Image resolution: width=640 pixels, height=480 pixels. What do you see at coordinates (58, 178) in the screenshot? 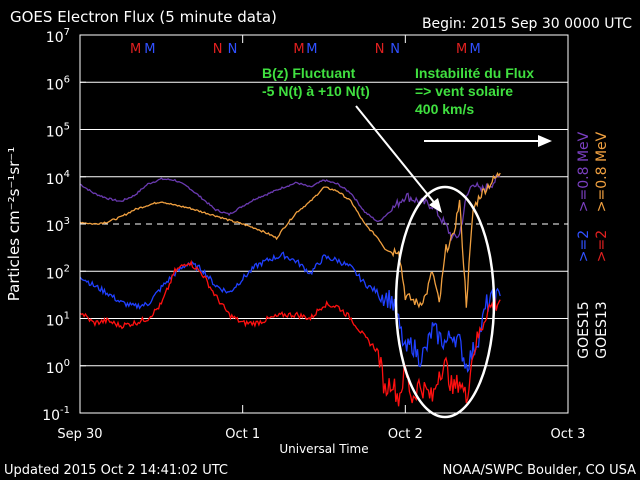
I see `y-tick-label: 10⁴` at bounding box center [58, 178].